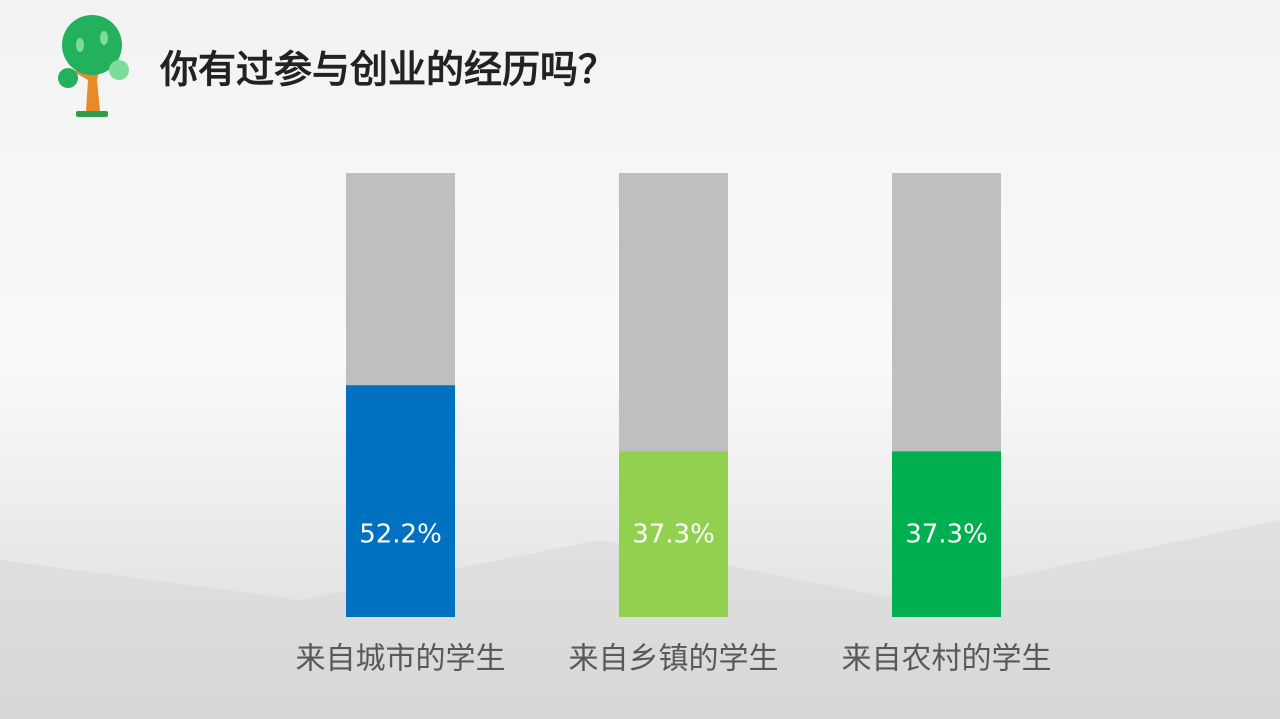  Describe the element at coordinates (674, 659) in the screenshot. I see `x-tick-label: 来自乡镇的学生` at that location.